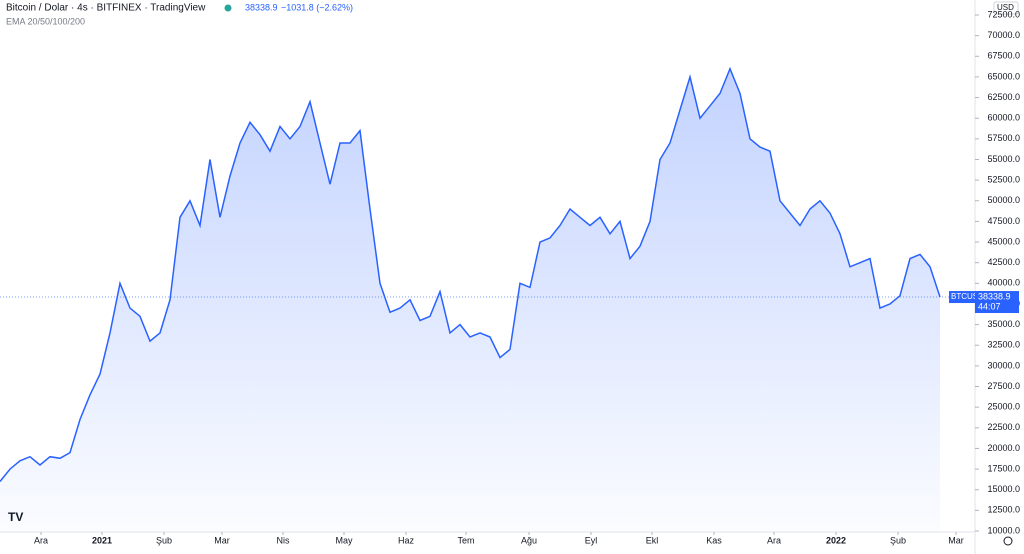  Describe the element at coordinates (1003, 365) in the screenshot. I see `y-tick-label: 30000.0` at that location.